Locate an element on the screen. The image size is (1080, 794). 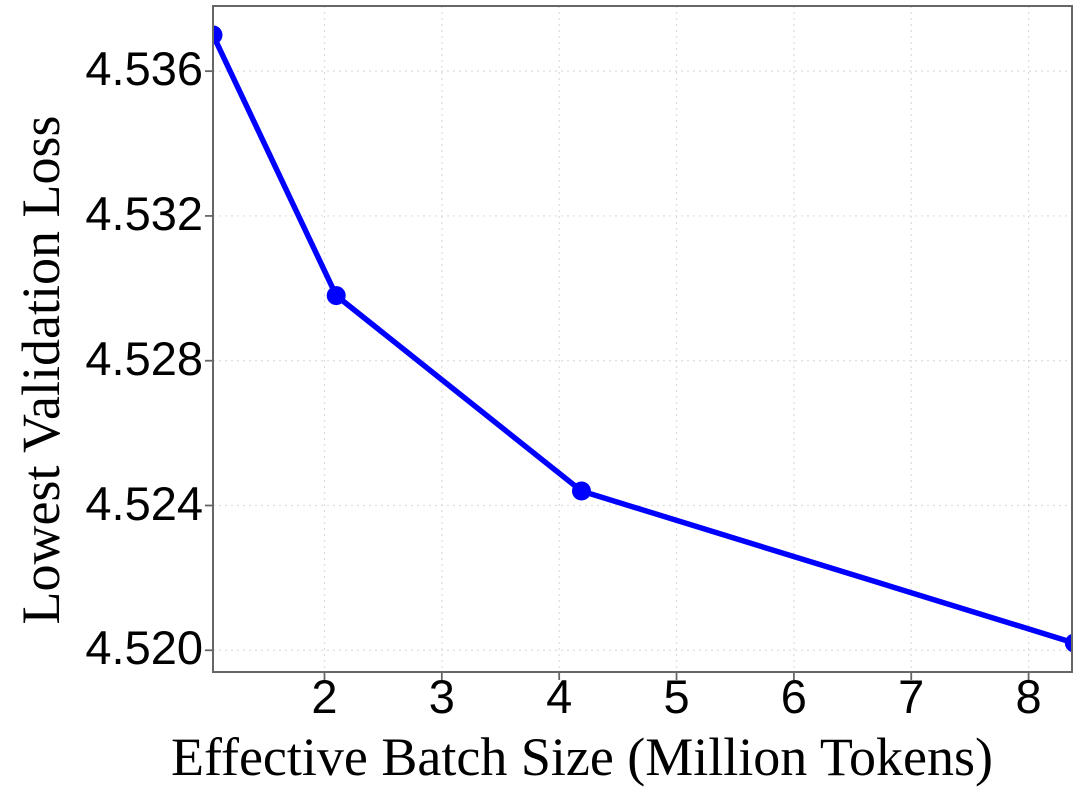
y-tick-label: 4.536 is located at coordinates (144, 69).